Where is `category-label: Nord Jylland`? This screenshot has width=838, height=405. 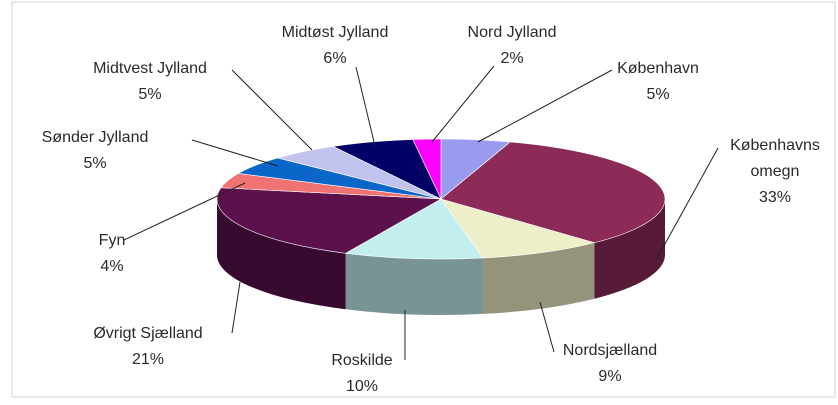 category-label: Nord Jylland is located at coordinates (512, 32).